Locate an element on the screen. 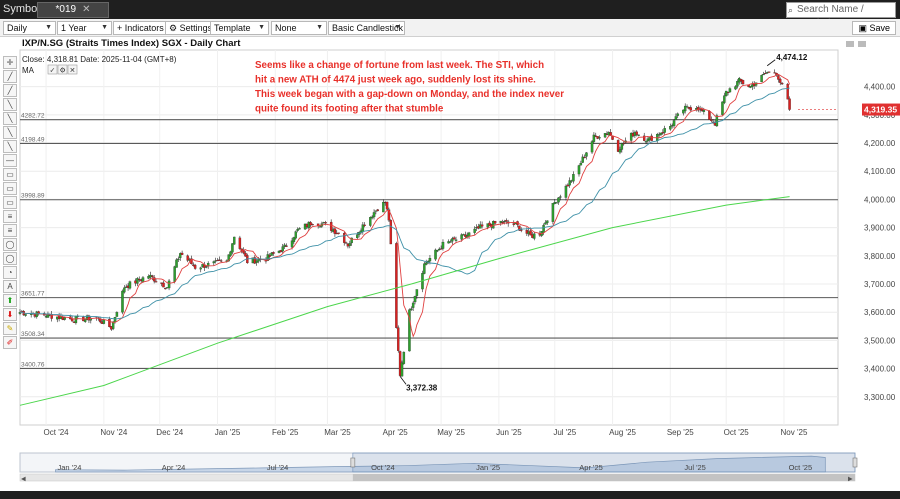 Image resolution: width=900 pixels, height=499 pixels. x-tick-label: Mar '25 is located at coordinates (337, 432).